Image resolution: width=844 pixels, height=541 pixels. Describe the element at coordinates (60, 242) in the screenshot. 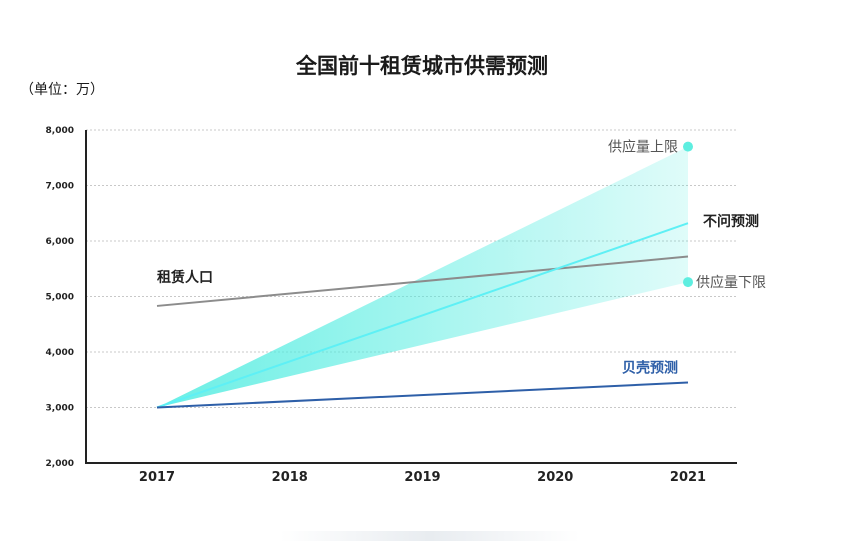

I see `y-tick-label: 6,000` at that location.